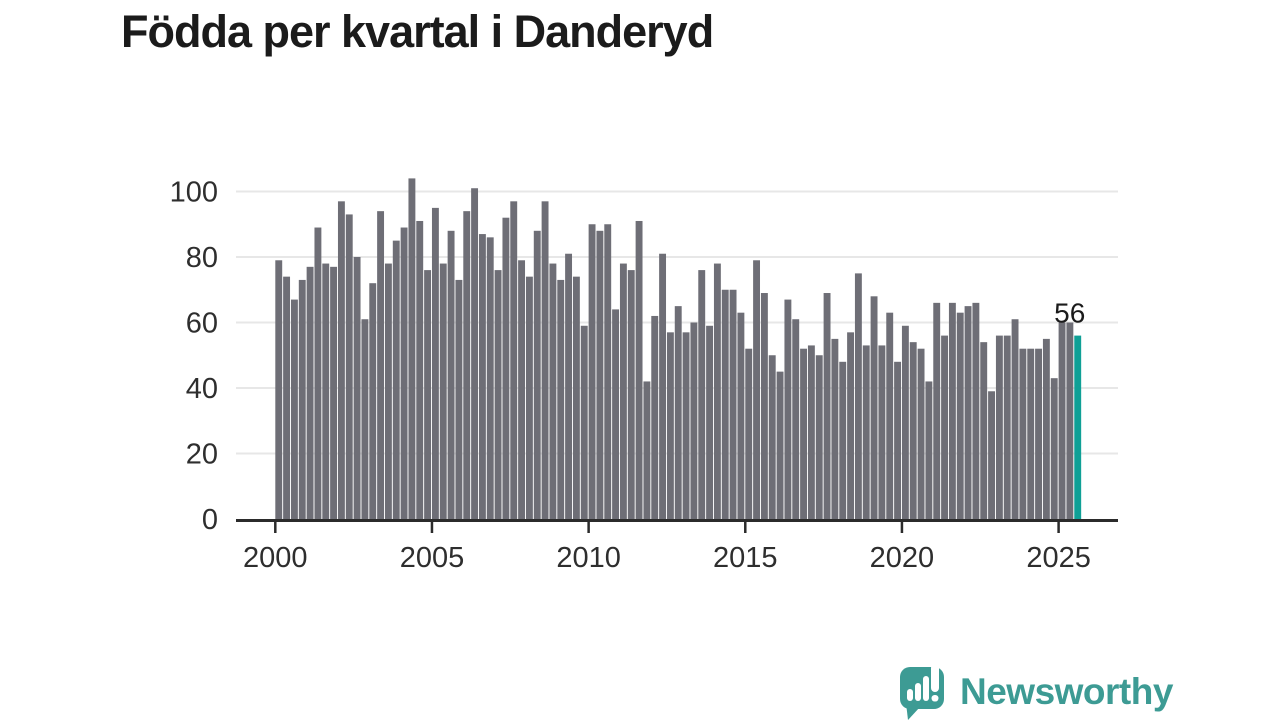 The image size is (1280, 720). I want to click on logo-exclamation-dot, so click(935, 698).